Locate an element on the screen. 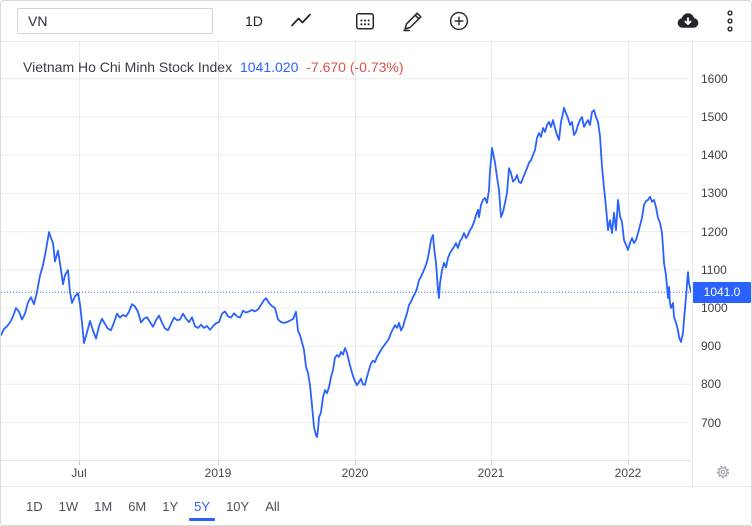 Image resolution: width=752 pixels, height=526 pixels. interval-button: 1D is located at coordinates (254, 21).